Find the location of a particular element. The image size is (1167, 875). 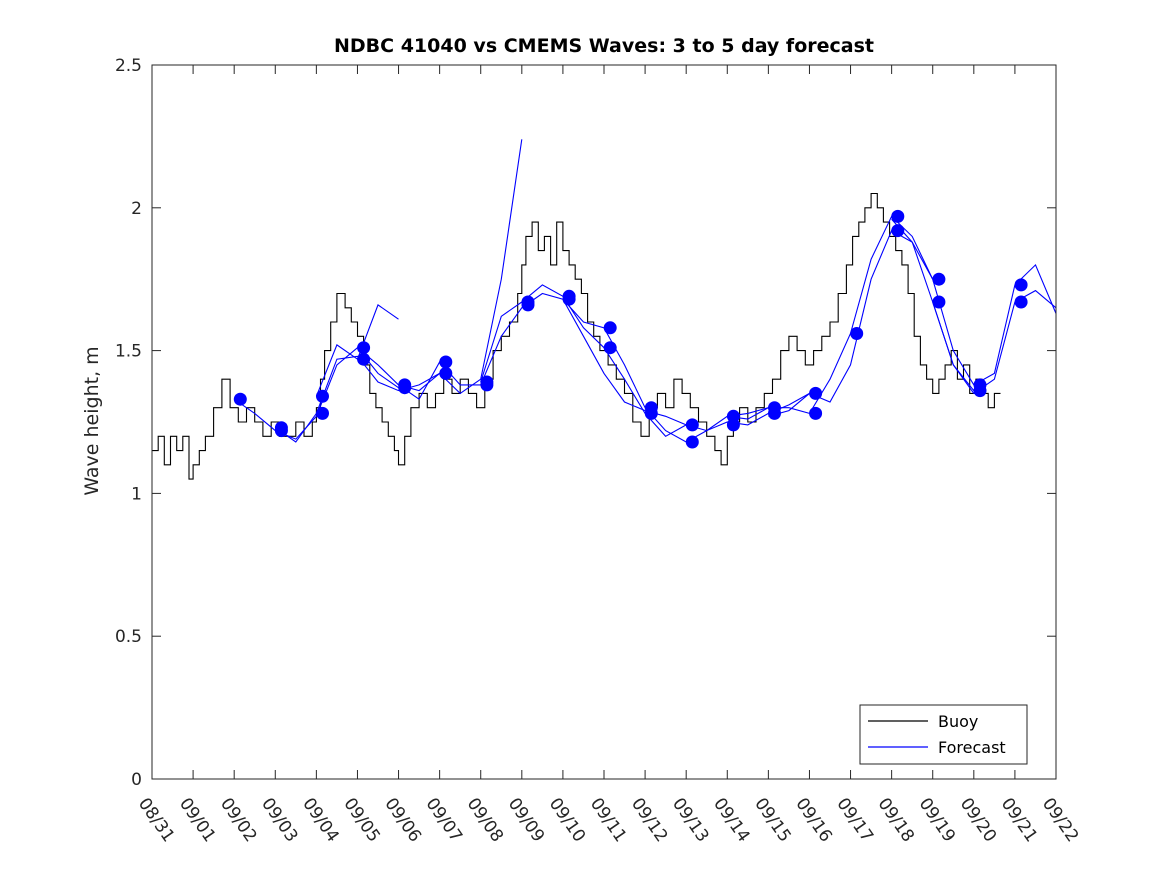

y-tick-label: 2 is located at coordinates (136, 209).